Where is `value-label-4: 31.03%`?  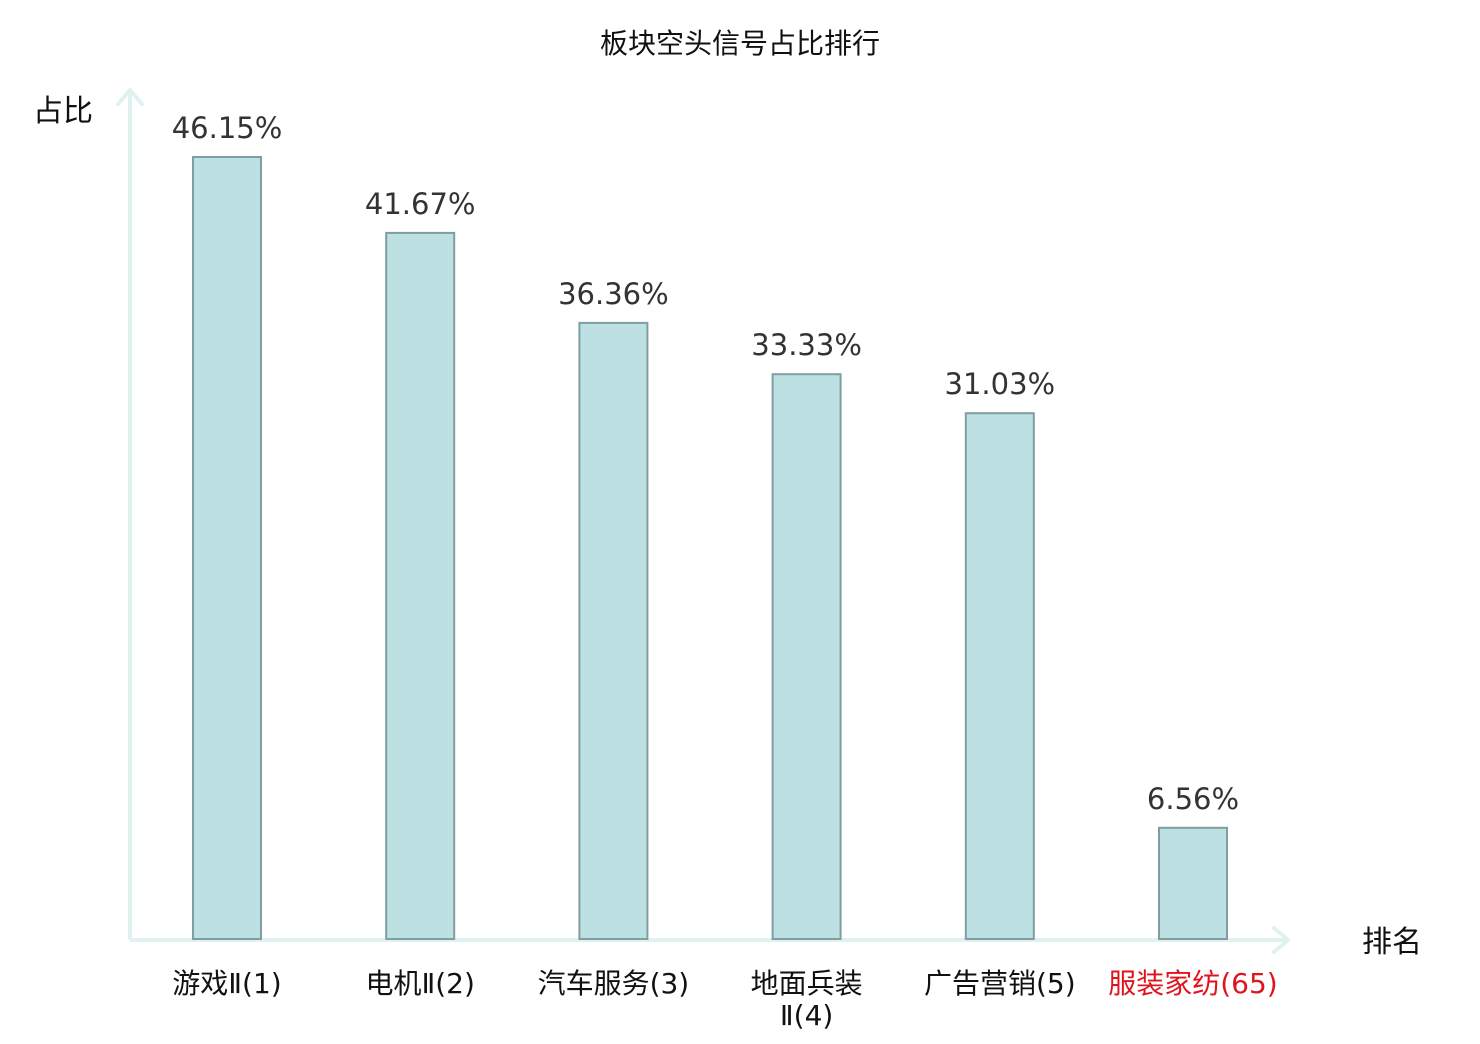 value-label-4: 31.03% is located at coordinates (1000, 384).